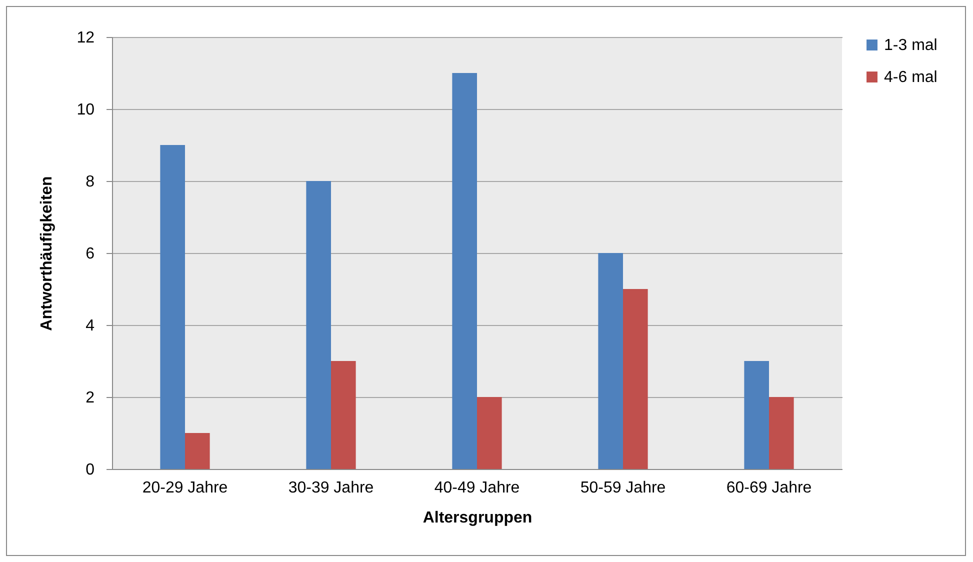  What do you see at coordinates (185, 488) in the screenshot?
I see `x-tick-label: 20-29 Jahre` at bounding box center [185, 488].